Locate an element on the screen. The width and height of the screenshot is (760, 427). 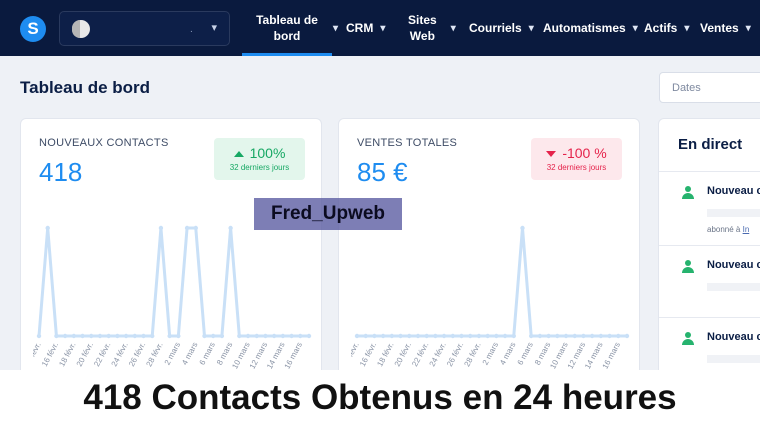
nav-crm: CRM ▾ is located at coordinates (365, 28).